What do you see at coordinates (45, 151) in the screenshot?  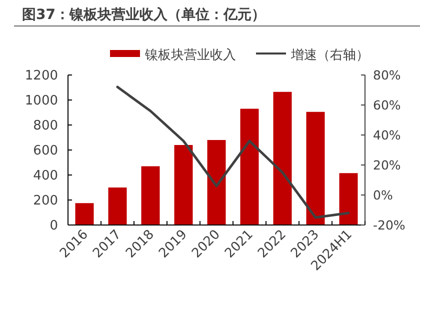 I see `y-tick-label: 600` at bounding box center [45, 151].